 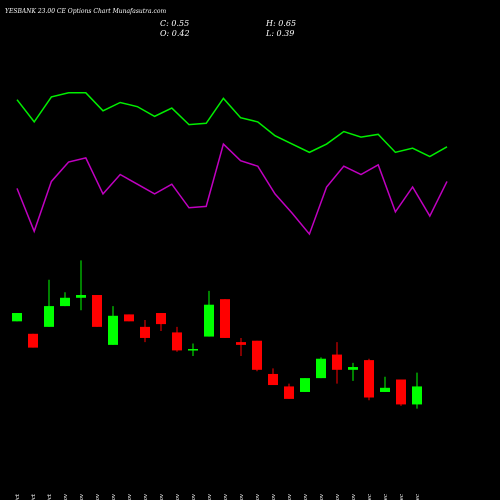 I want to click on x-tick-label: 08 Nov, so click(x=146, y=496).